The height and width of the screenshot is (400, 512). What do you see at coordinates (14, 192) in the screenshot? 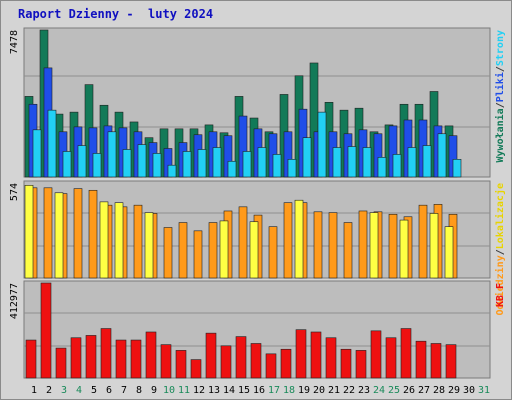
I see `ytick-middle: 574` at bounding box center [14, 192].